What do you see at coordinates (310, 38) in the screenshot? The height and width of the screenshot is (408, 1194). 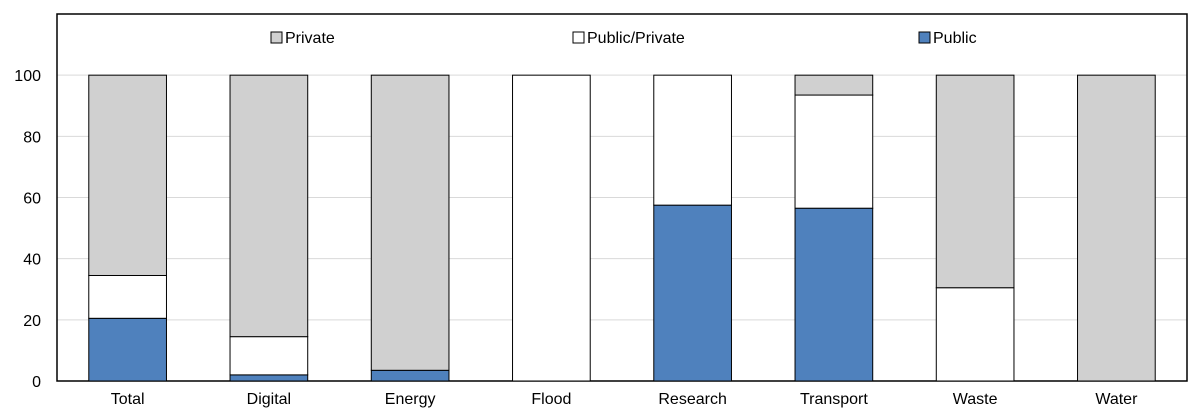 I see `legend-label: Private` at bounding box center [310, 38].